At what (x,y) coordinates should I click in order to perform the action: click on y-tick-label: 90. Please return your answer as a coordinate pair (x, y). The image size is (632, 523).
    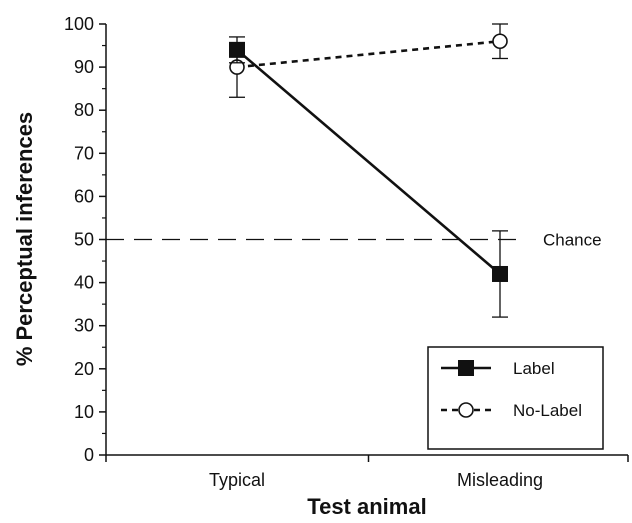
    Looking at the image, I should click on (84, 67).